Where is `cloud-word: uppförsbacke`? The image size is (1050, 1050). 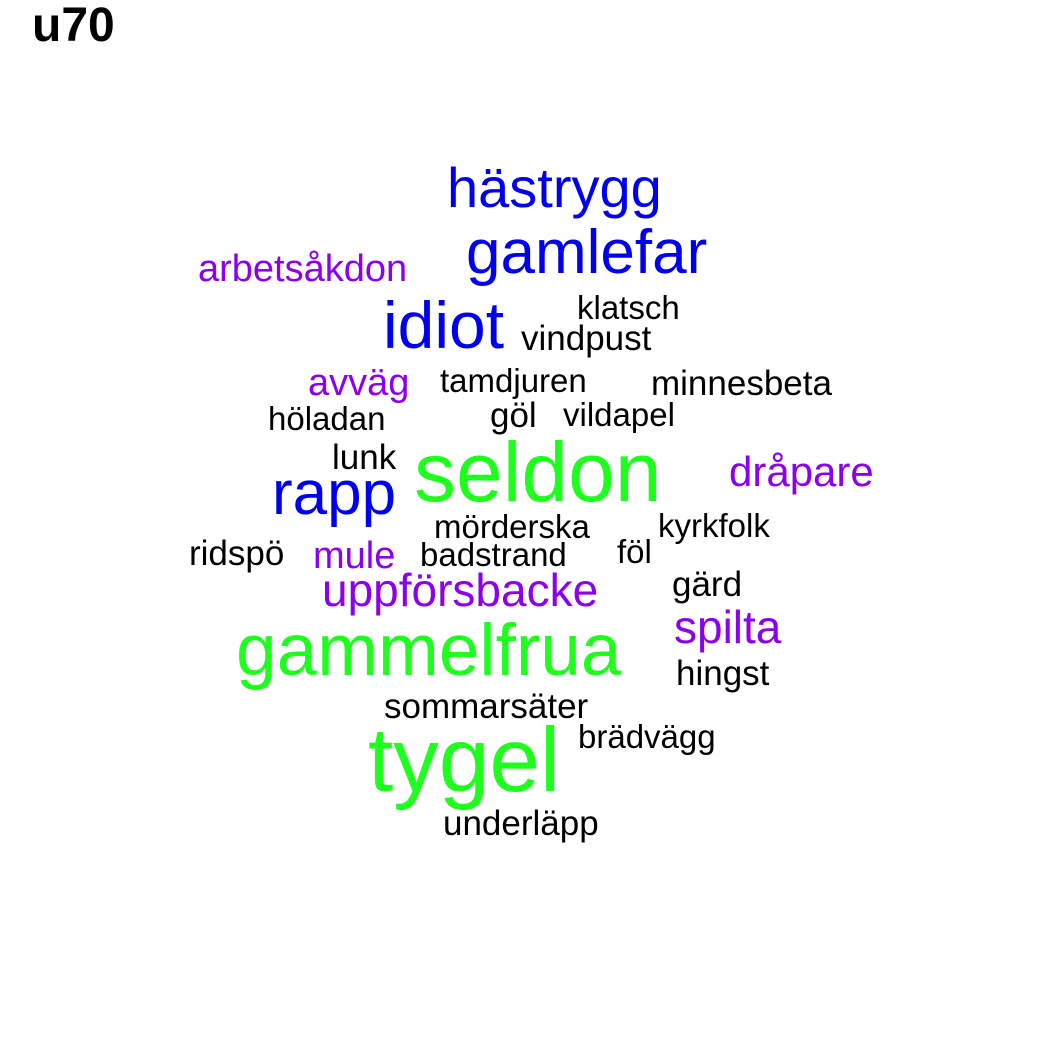 cloud-word: uppförsbacke is located at coordinates (460, 590).